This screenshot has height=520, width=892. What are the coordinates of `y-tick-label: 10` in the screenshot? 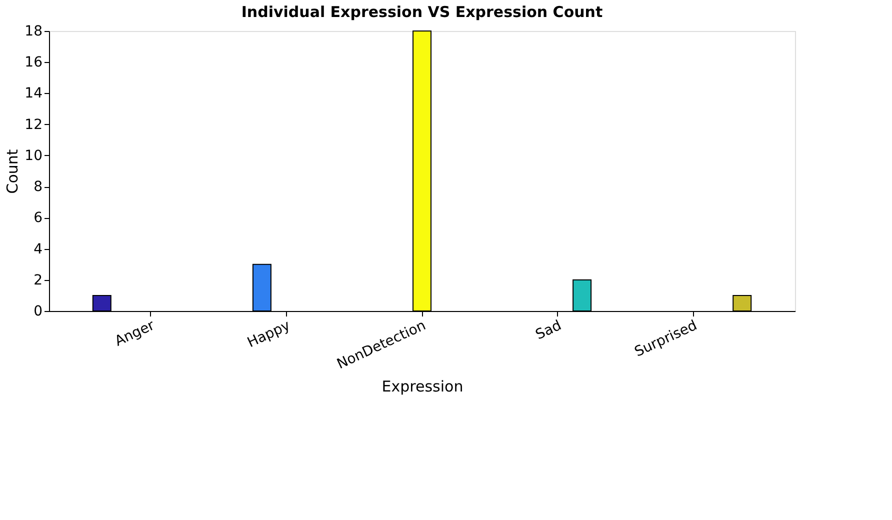 It's located at (33, 156).